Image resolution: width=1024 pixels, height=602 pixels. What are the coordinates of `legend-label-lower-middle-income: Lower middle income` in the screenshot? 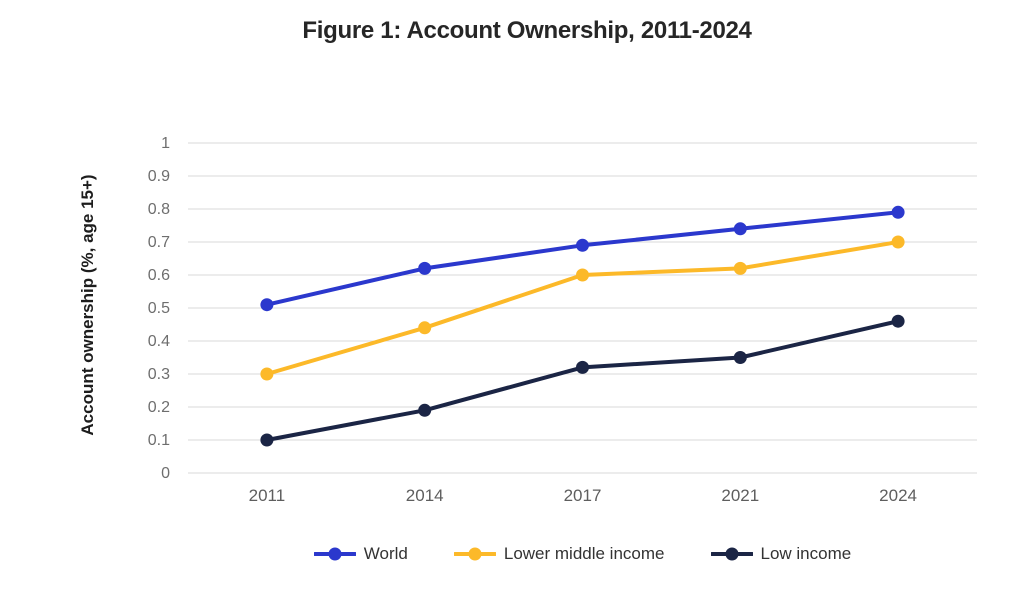 It's located at (584, 553).